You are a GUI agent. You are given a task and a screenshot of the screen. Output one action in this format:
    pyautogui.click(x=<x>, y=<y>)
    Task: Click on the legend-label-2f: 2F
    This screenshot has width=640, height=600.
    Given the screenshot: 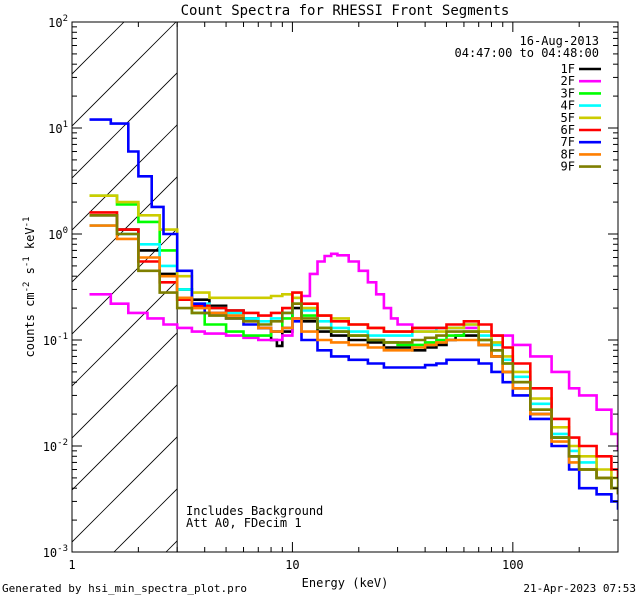 What is the action you would take?
    pyautogui.click(x=568, y=81)
    